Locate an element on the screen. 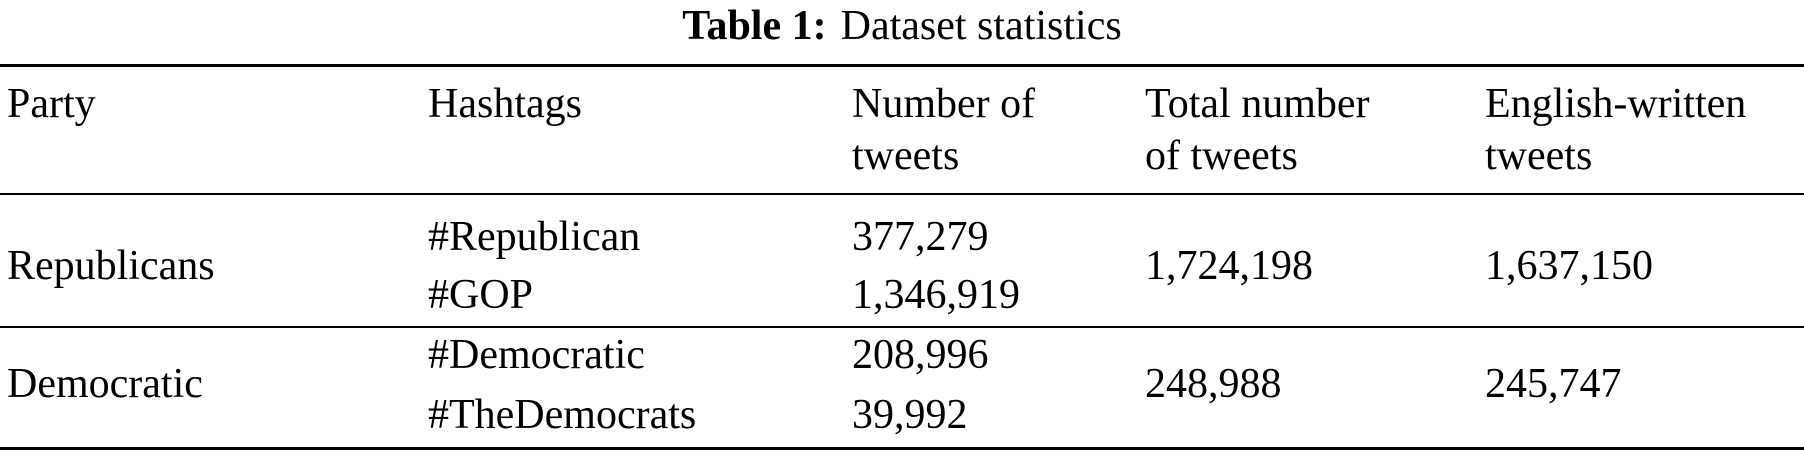  row-democratic-party: Democratic is located at coordinates (105, 384).